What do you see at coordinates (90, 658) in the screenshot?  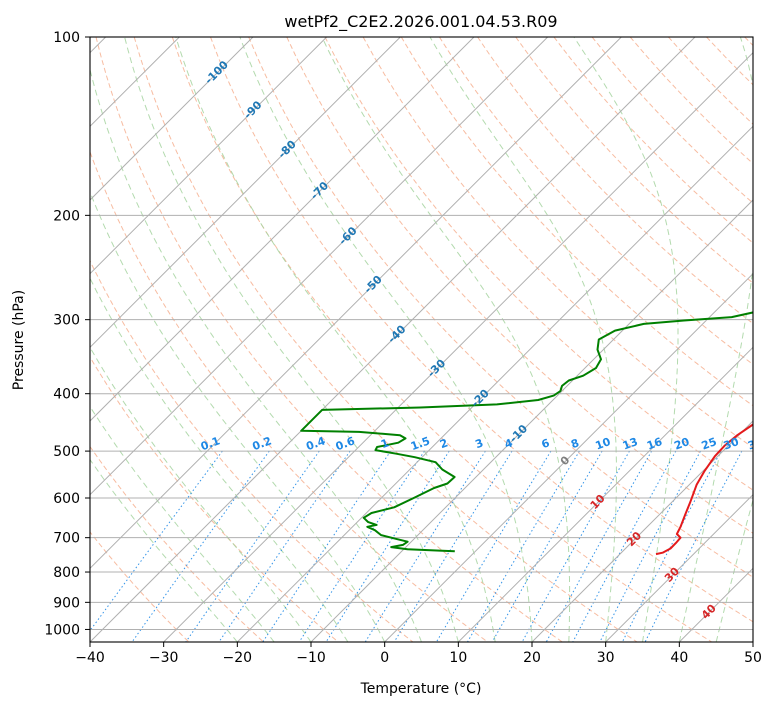 I see `x-tick-label: −40` at bounding box center [90, 658].